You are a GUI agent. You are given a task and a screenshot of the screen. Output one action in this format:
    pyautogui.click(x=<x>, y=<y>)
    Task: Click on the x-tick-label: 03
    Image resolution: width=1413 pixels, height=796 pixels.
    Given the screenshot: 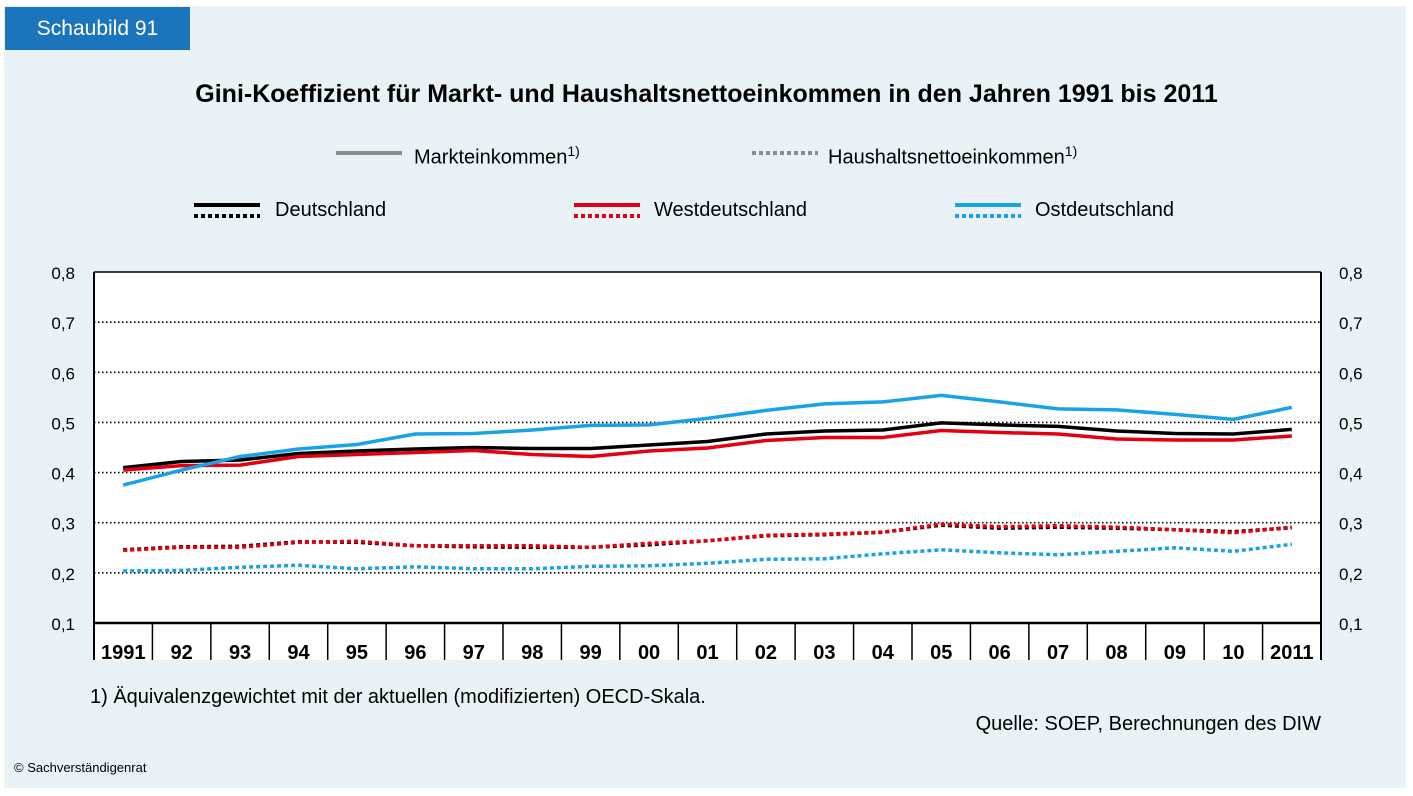 What is the action you would take?
    pyautogui.click(x=824, y=653)
    